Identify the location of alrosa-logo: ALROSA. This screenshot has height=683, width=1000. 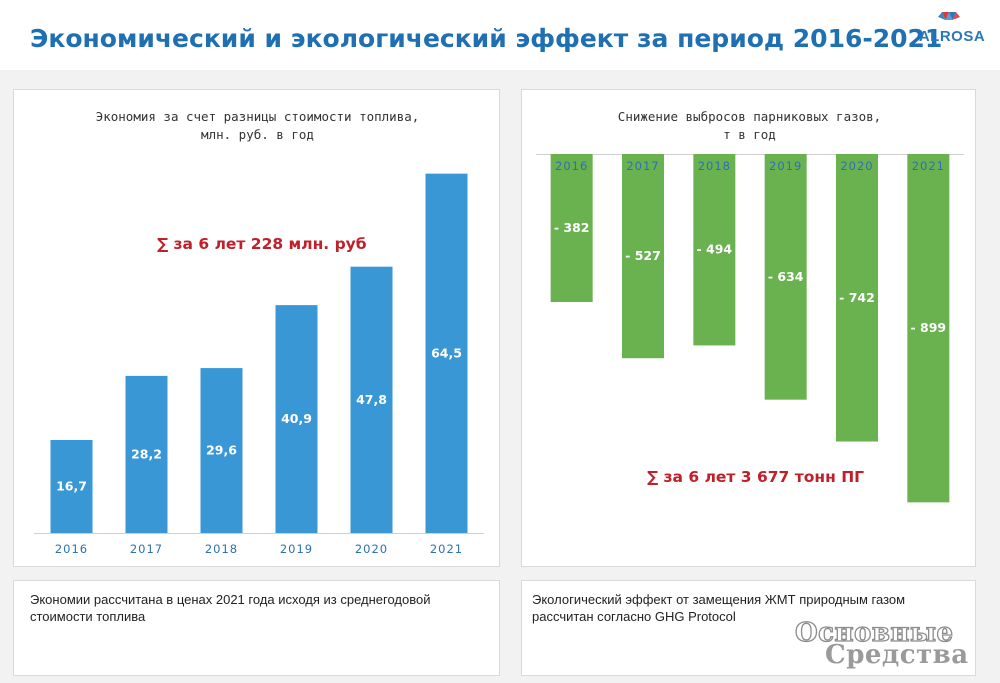
(952, 28).